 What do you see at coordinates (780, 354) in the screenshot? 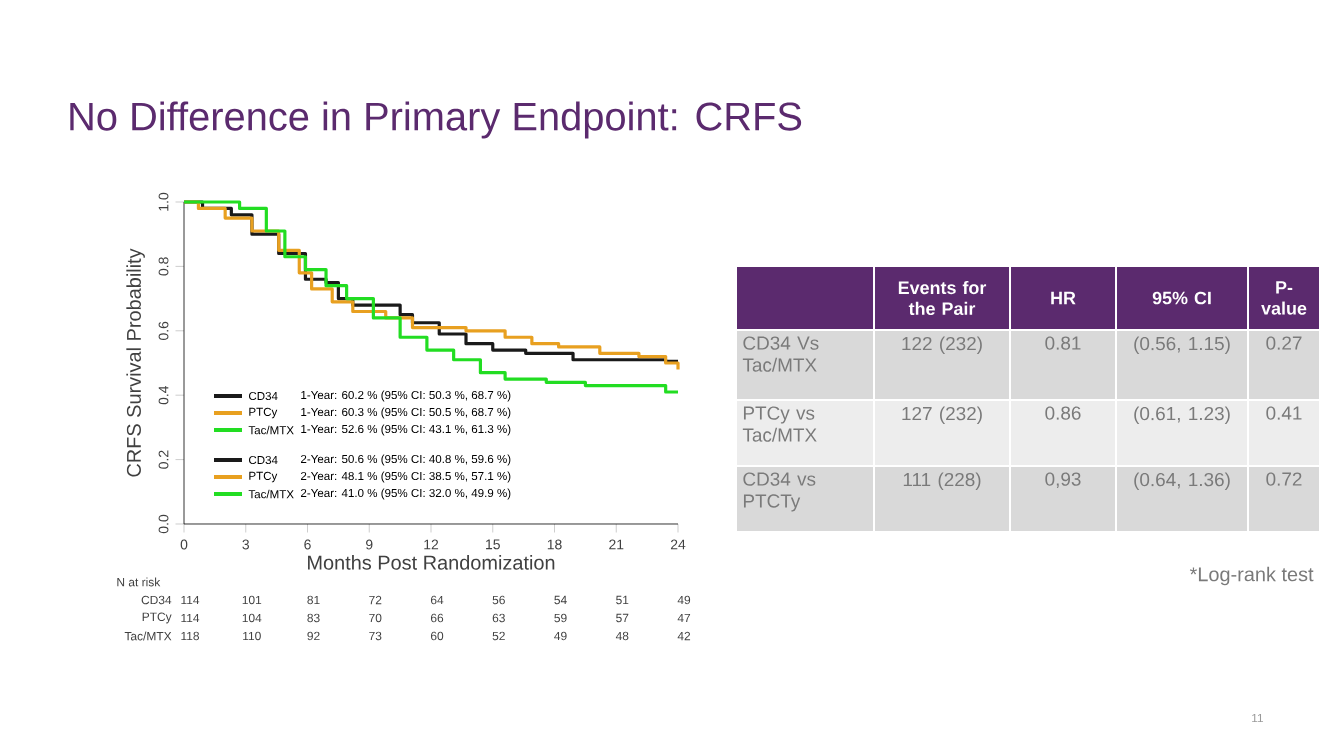
I see `text: CD34 Vs Tac/MTX` at bounding box center [780, 354].